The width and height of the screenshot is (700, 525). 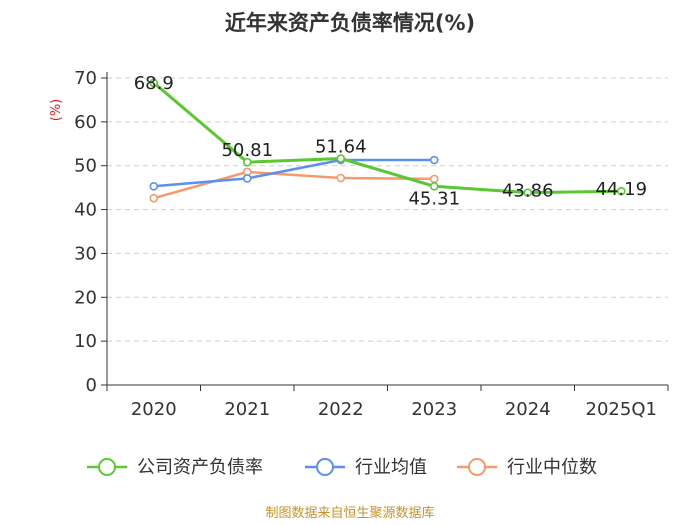 I want to click on y-axis-unit: (%), so click(x=56, y=110).